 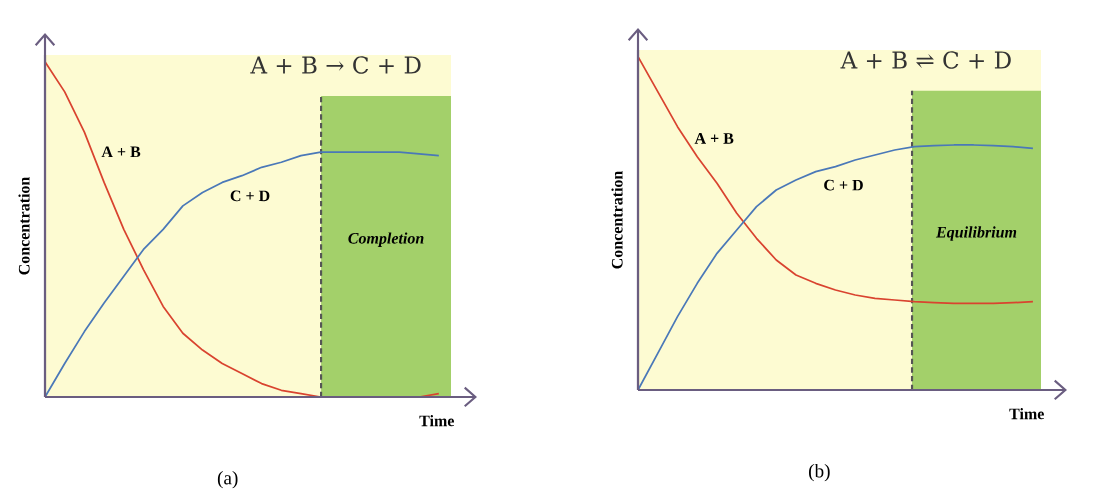 I want to click on annotation: Completion, so click(x=386, y=239).